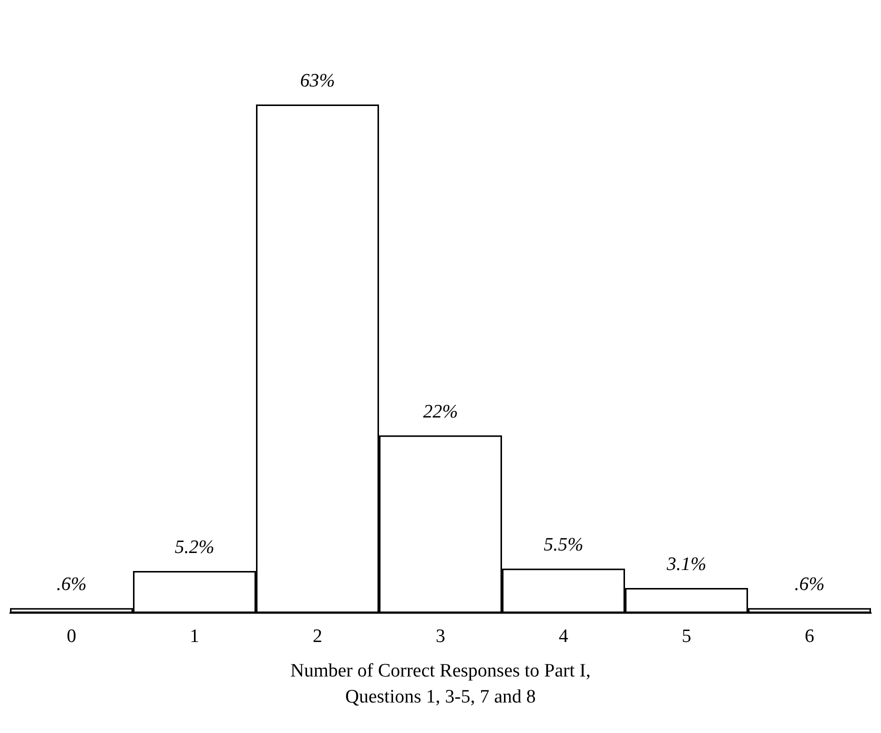  Describe the element at coordinates (195, 636) in the screenshot. I see `x-tick-label: 1` at that location.